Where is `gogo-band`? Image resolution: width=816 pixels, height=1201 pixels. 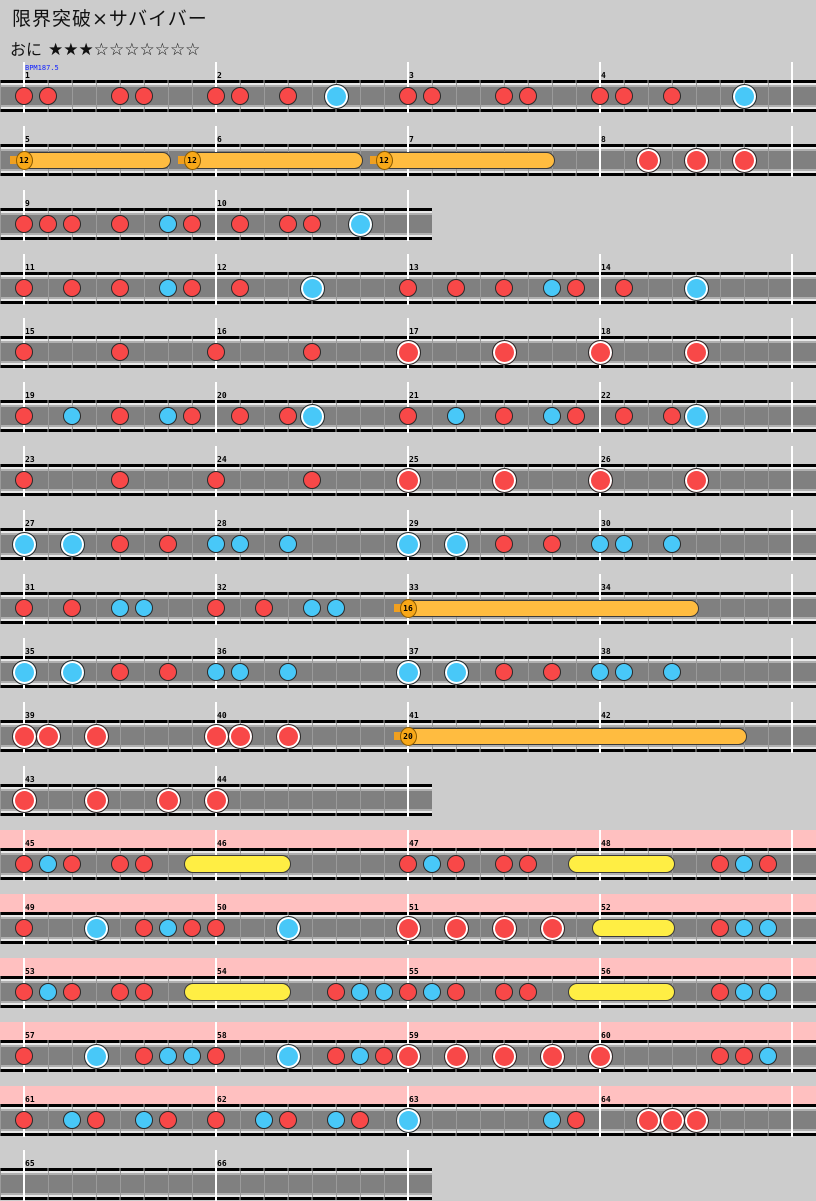 gogo-band is located at coordinates (108, 1031).